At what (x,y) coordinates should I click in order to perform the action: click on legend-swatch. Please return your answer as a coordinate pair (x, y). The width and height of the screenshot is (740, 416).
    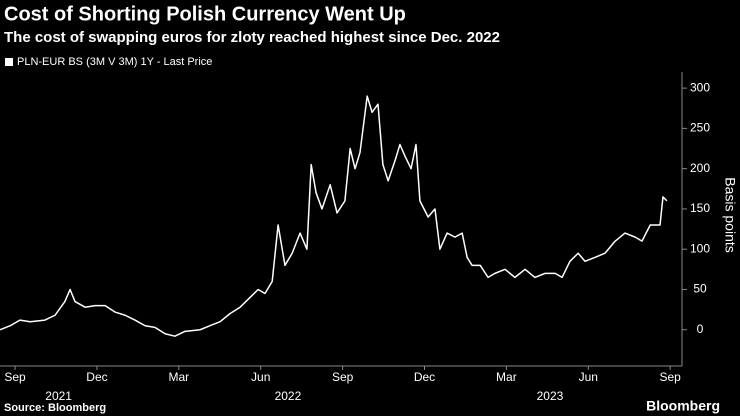
    Looking at the image, I should click on (9, 62).